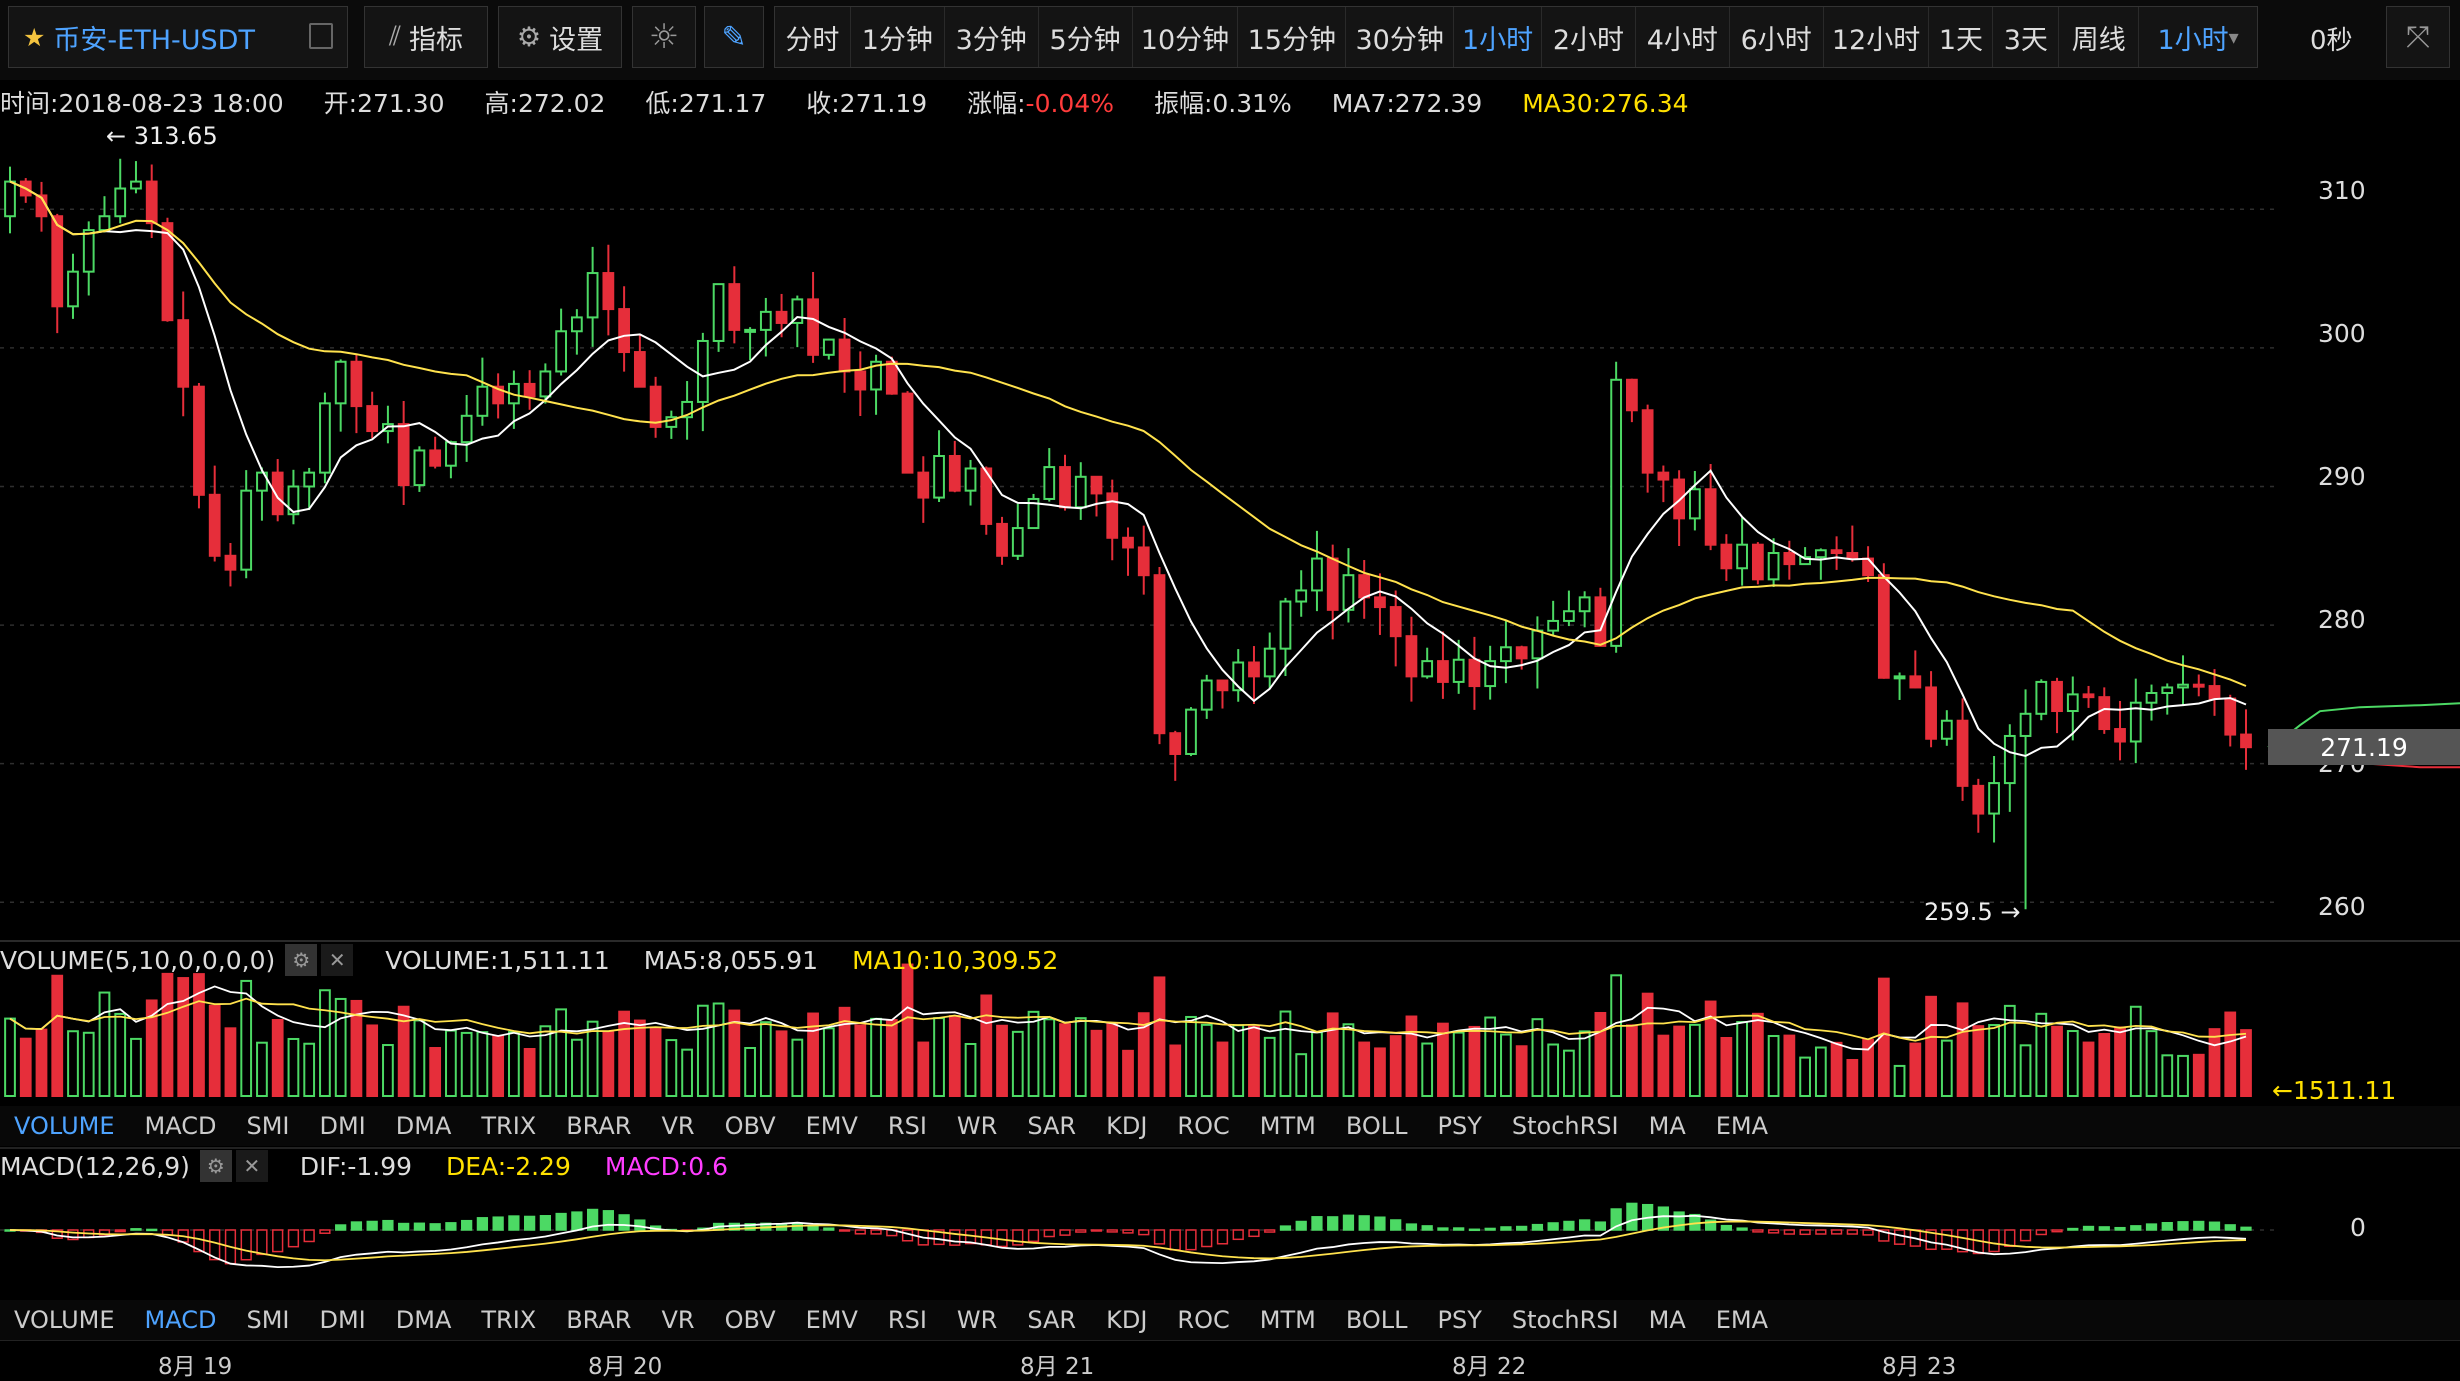 The width and height of the screenshot is (2460, 1381). Describe the element at coordinates (560, 37) in the screenshot. I see `settings-button: ⚙ 设置` at that location.